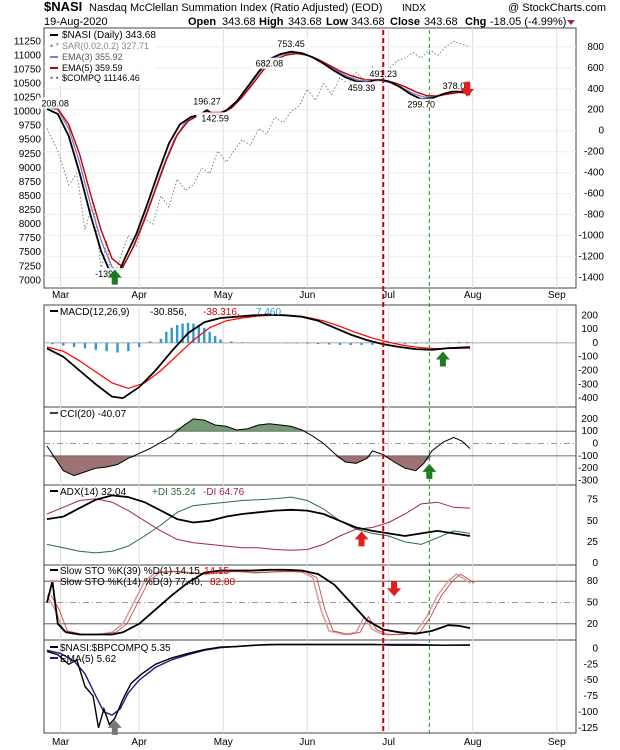 The image size is (620, 750). What do you see at coordinates (588, 384) in the screenshot?
I see `macd-axis-tick: -300` at bounding box center [588, 384].